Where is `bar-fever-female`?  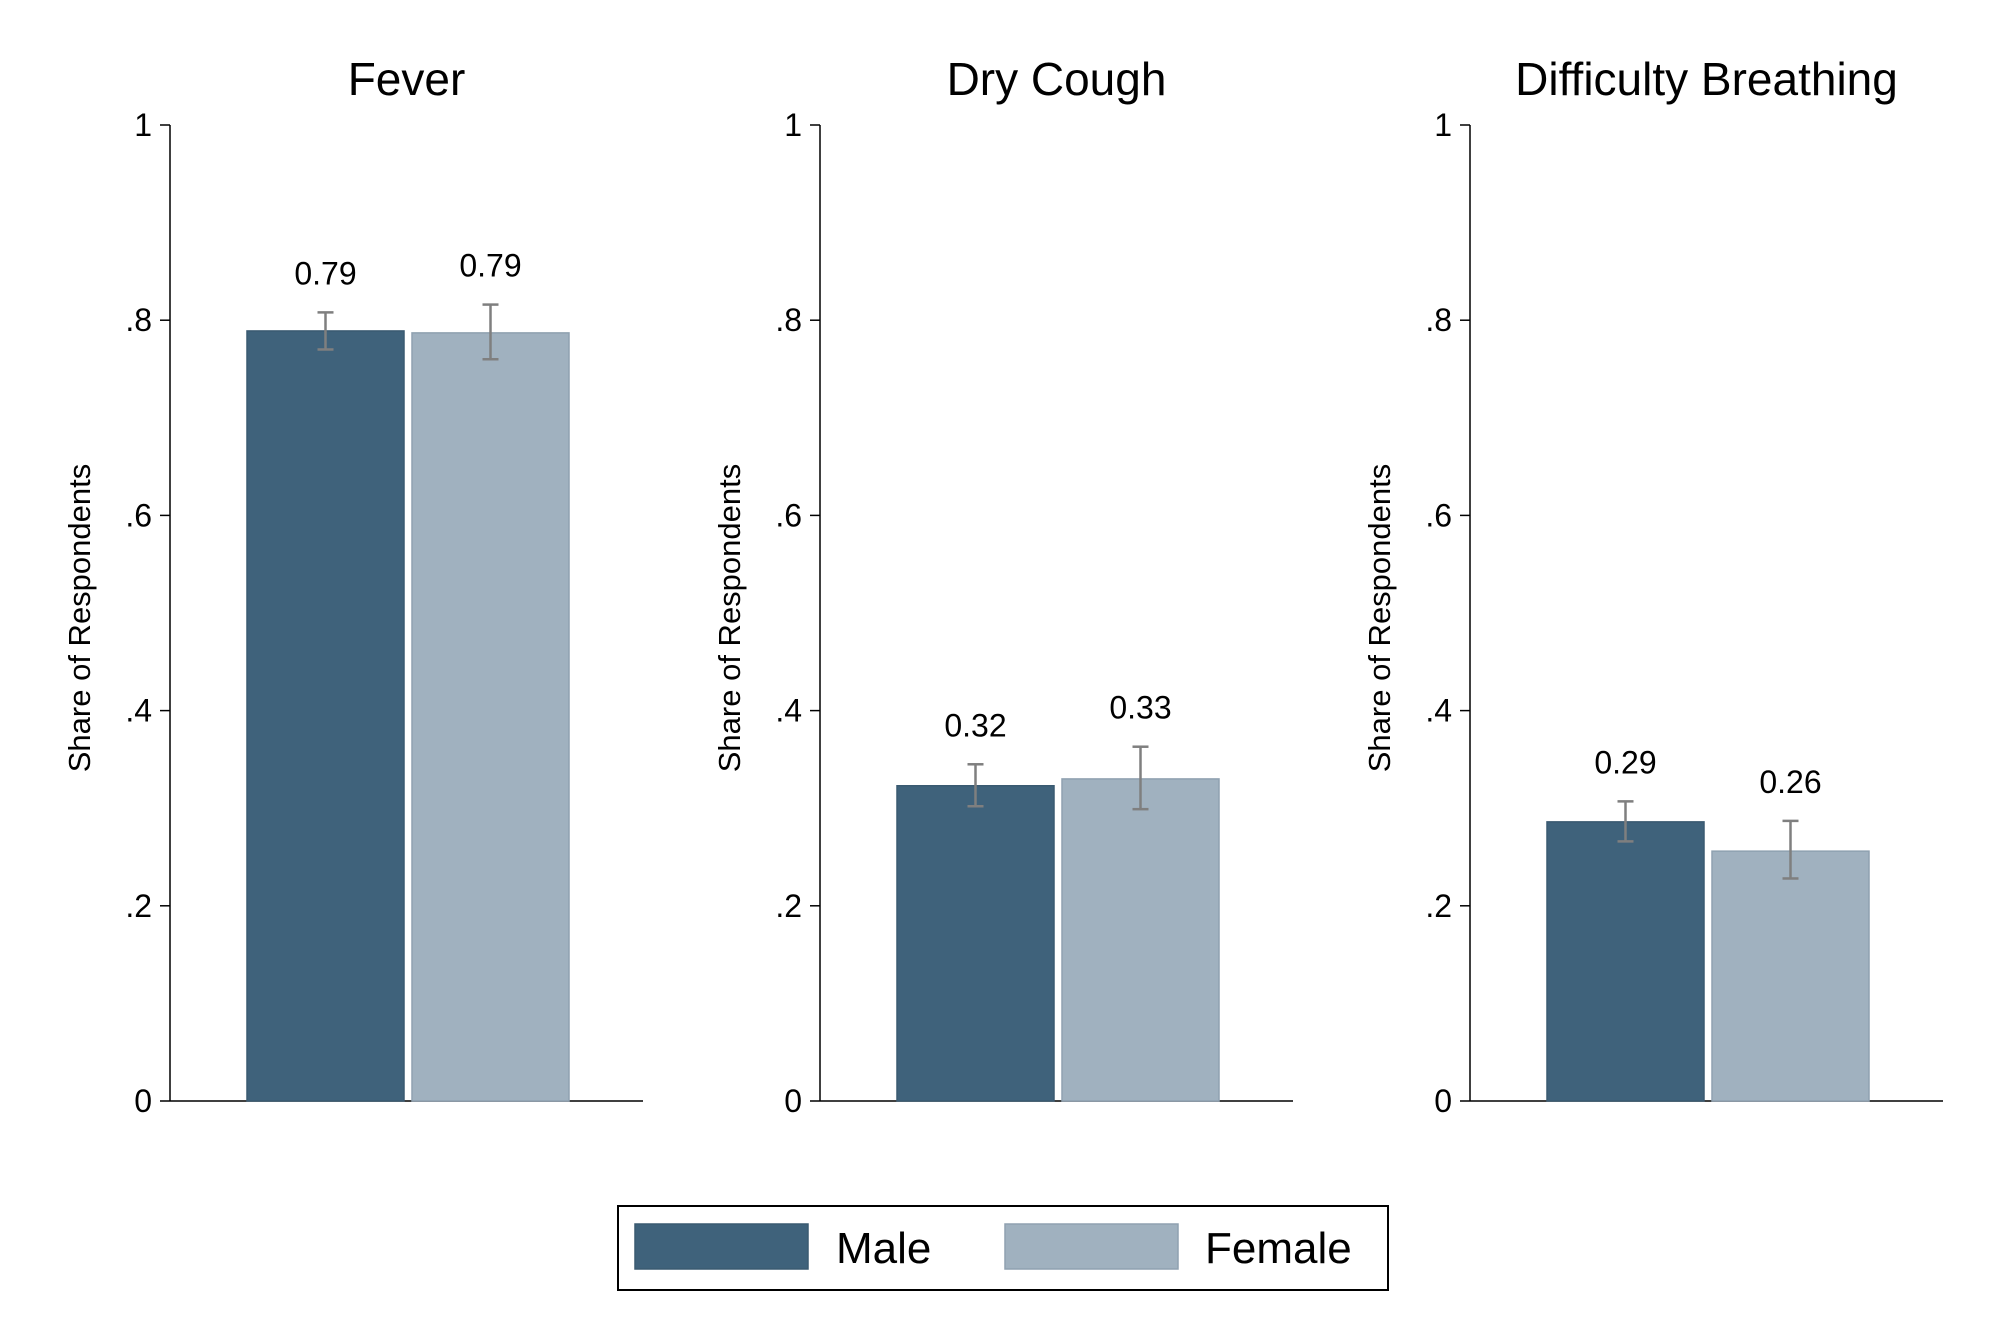 bar-fever-female is located at coordinates (490, 717).